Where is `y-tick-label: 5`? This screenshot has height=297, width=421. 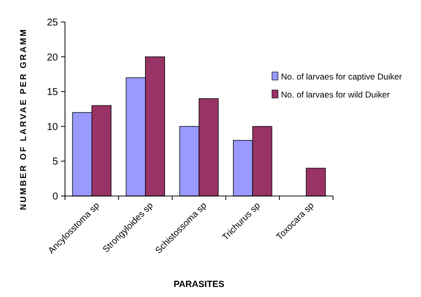
y-tick-label: 5 is located at coordinates (55, 162).